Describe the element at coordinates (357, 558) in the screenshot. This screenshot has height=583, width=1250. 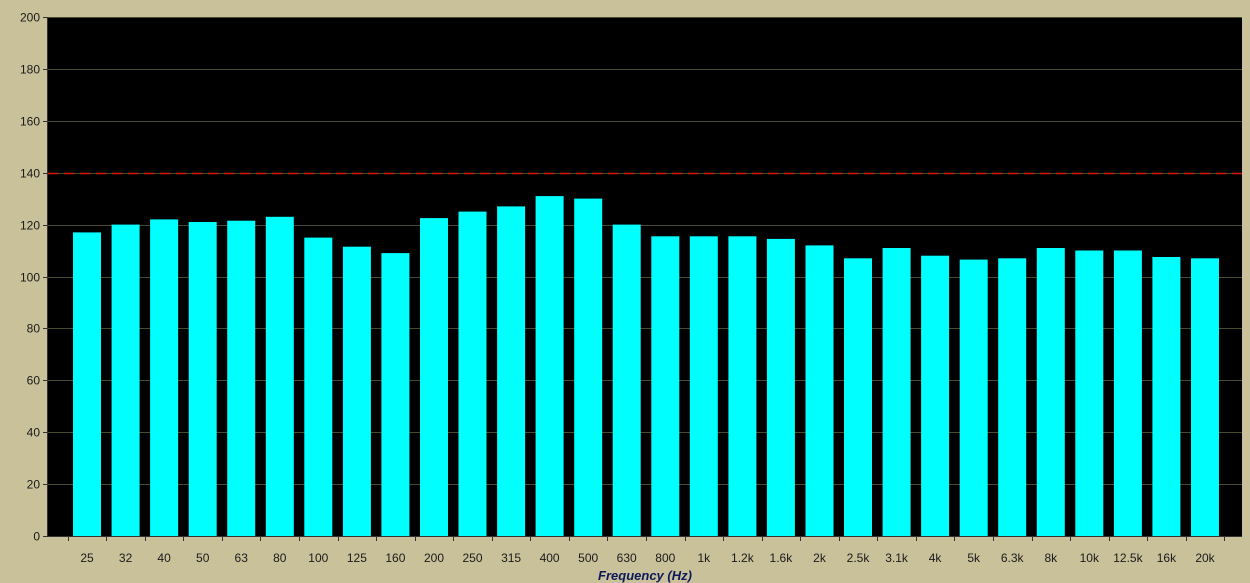
I see `x-tick-label: 125` at that location.